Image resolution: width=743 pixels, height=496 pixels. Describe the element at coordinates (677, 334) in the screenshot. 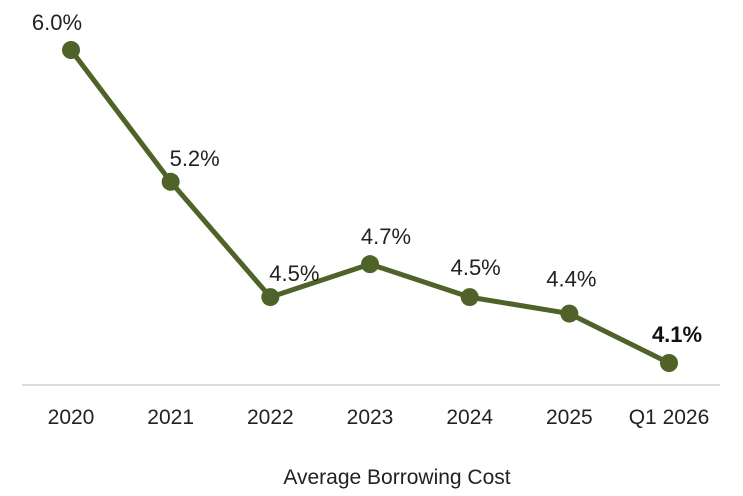

I see `data-label-q1-2026: 4.1%` at that location.